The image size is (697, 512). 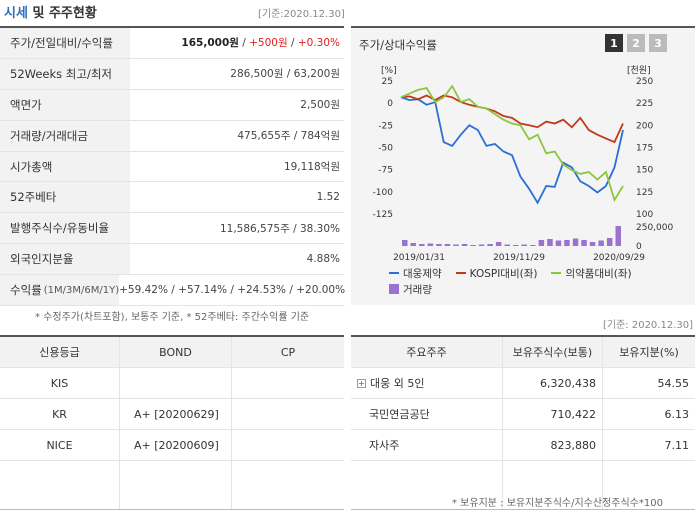 What do you see at coordinates (210, 43) in the screenshot?
I see `current-price: 165,000원` at bounding box center [210, 43].